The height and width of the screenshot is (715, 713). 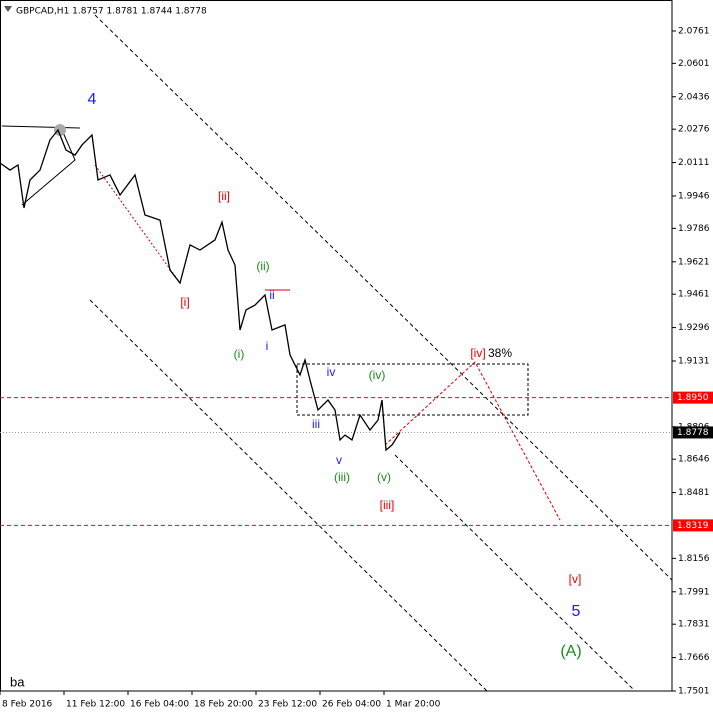 What do you see at coordinates (267, 346) in the screenshot?
I see `wave-label: i` at bounding box center [267, 346].